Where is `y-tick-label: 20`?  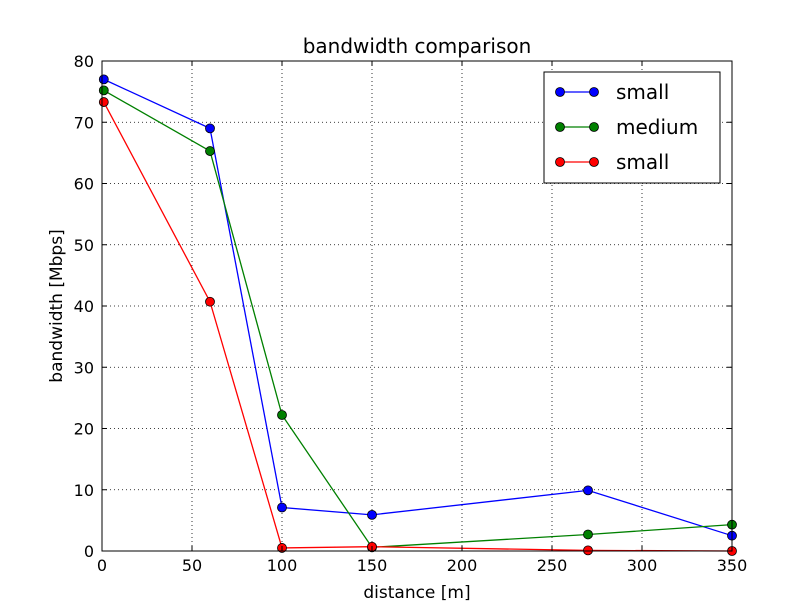 y-tick-label: 20 is located at coordinates (84, 429).